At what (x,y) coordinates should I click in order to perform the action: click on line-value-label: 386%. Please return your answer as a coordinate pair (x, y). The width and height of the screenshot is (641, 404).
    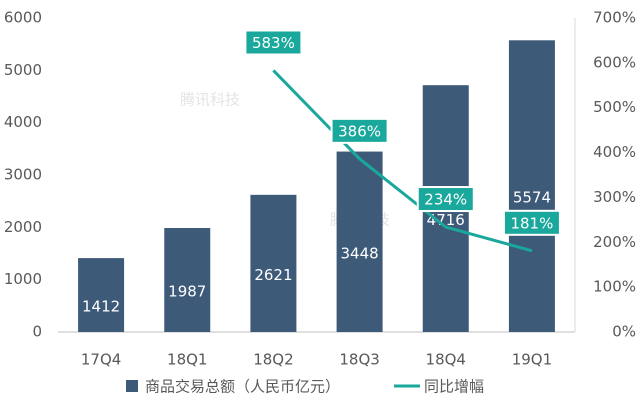
    Looking at the image, I should click on (359, 131).